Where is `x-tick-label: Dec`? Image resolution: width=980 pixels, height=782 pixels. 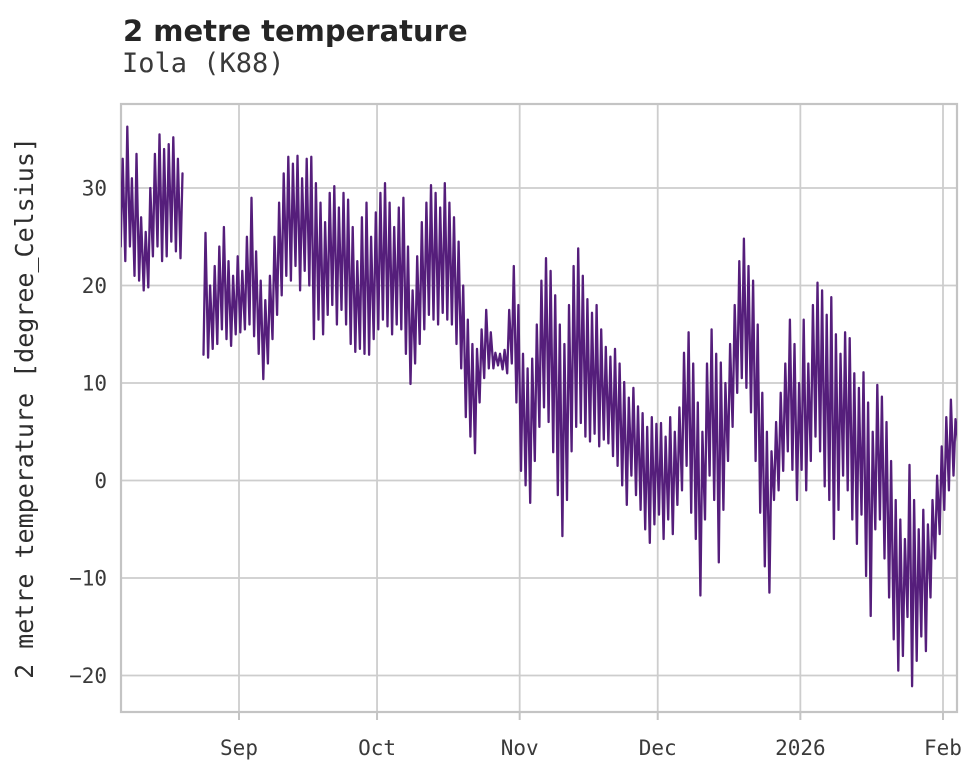
x-tick-label: Dec is located at coordinates (658, 748).